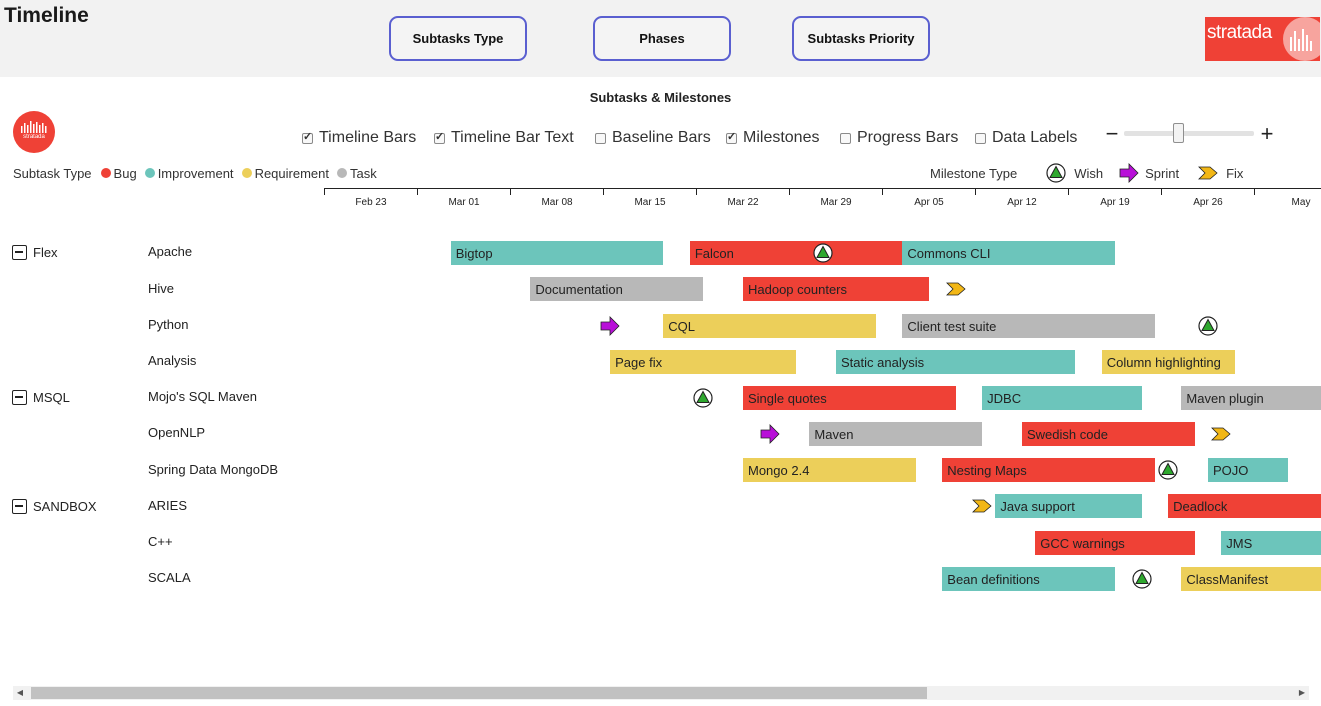  What do you see at coordinates (458, 38) in the screenshot?
I see `subtasks-type-button: Subtasks Type` at bounding box center [458, 38].